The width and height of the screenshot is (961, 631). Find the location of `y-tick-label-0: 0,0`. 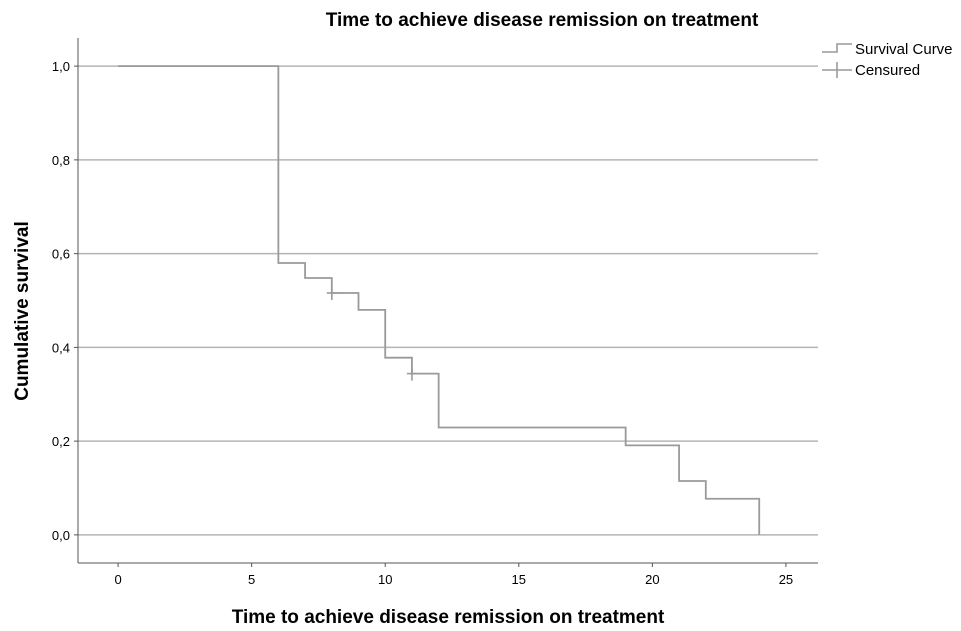

y-tick-label-0: 0,0 is located at coordinates (61, 535).